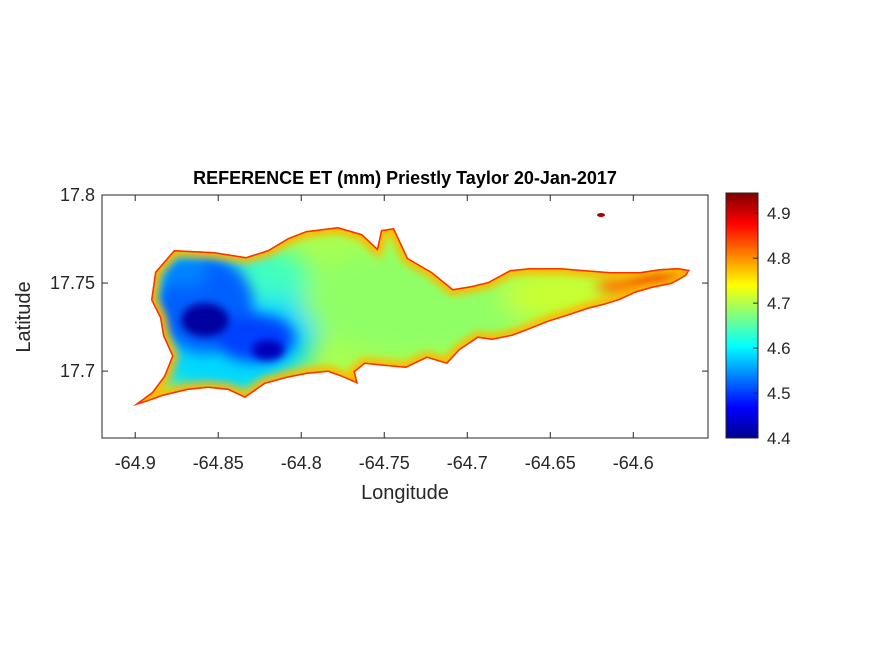  I want to click on colorbar-tick-label: 4.6, so click(779, 348).